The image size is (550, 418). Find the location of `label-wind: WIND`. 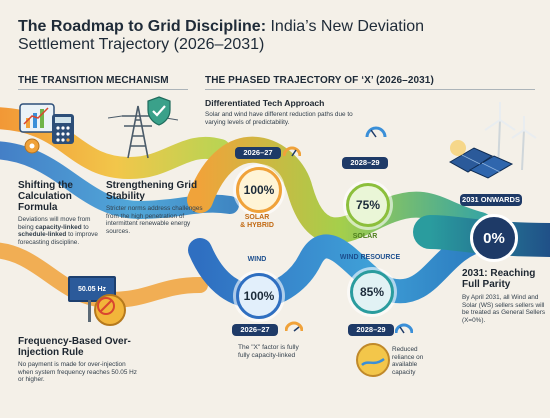

label-wind: WIND is located at coordinates (257, 259).